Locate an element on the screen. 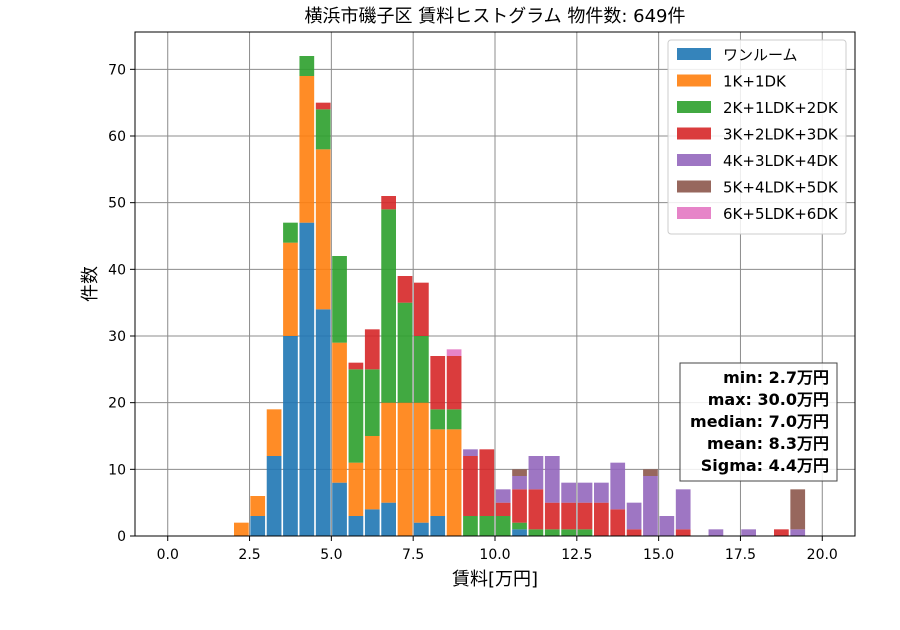 Image resolution: width=900 pixels, height=630 pixels. legend-label: ワンルーム is located at coordinates (760, 55).